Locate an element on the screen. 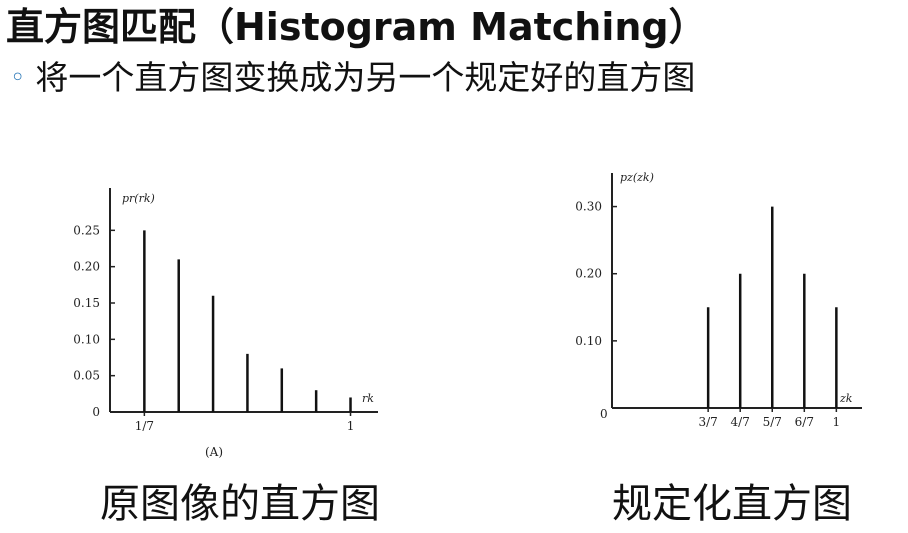 The image size is (908, 533). x-axis-label: rk is located at coordinates (368, 398).